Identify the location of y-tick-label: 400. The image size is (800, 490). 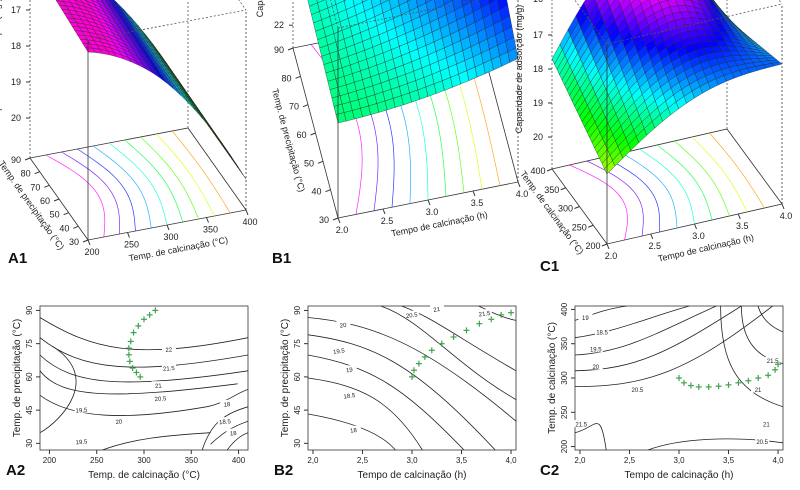
(537, 171).